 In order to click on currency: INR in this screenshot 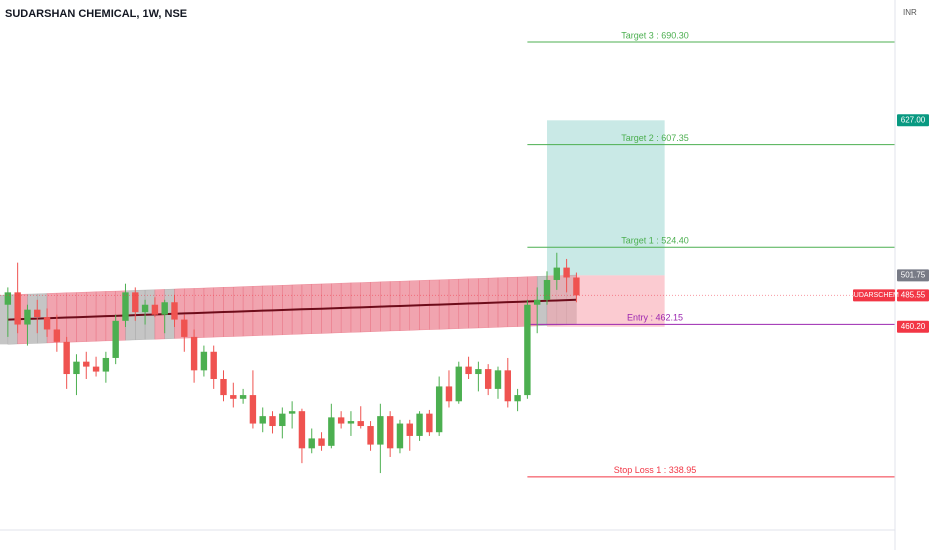, I will do `click(910, 12)`.